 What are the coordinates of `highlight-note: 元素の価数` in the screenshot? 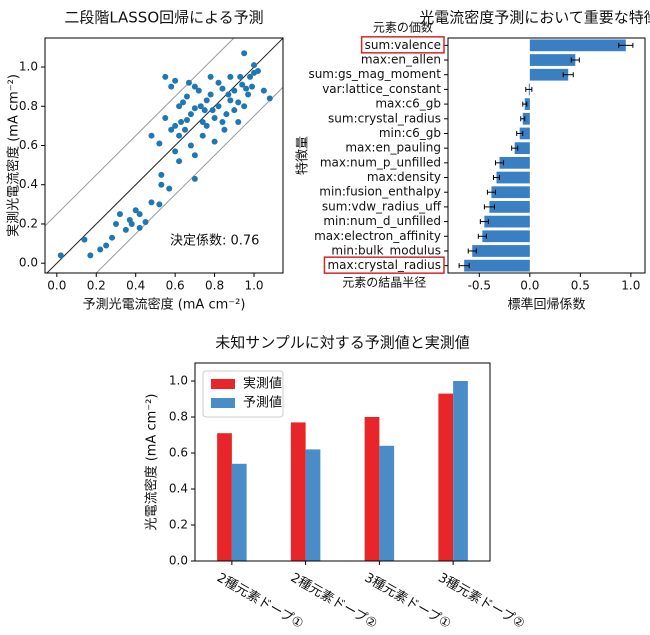 It's located at (403, 26).